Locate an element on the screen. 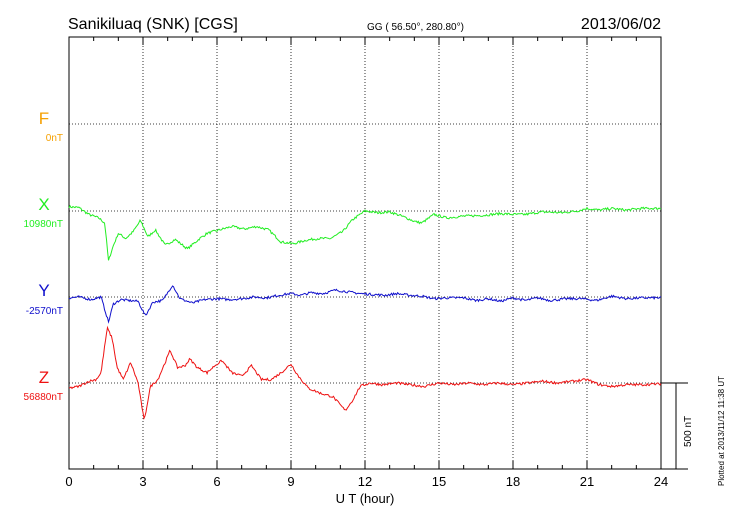 The height and width of the screenshot is (520, 730). trace-z is located at coordinates (365, 372).